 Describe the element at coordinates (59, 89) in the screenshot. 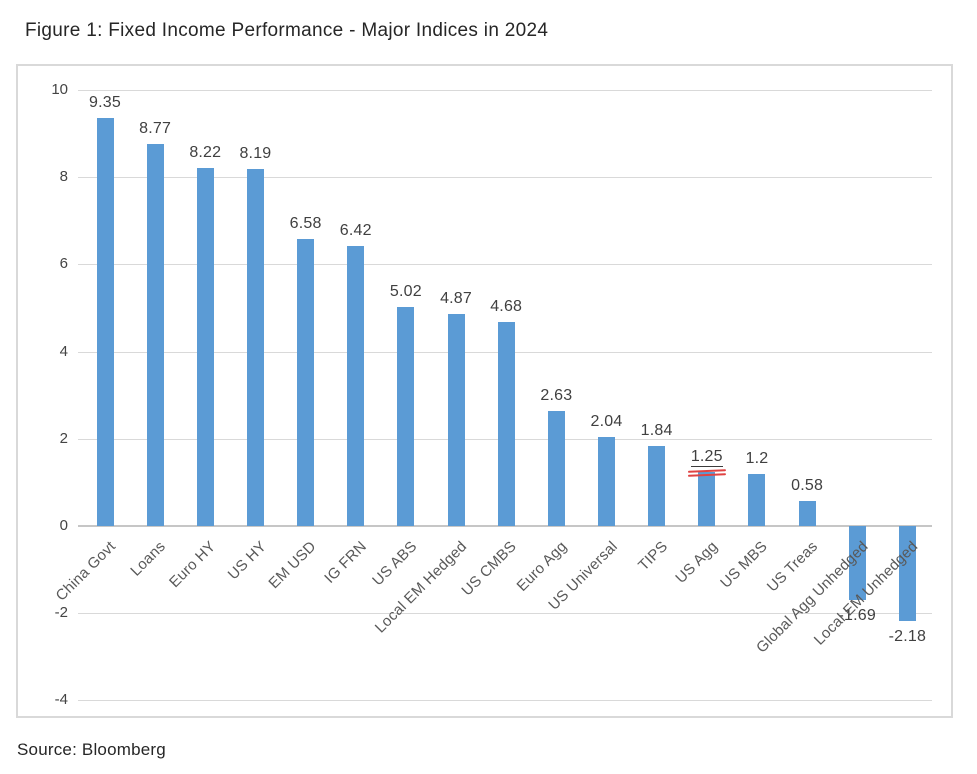

I see `y-axis-tick-label: 10` at that location.